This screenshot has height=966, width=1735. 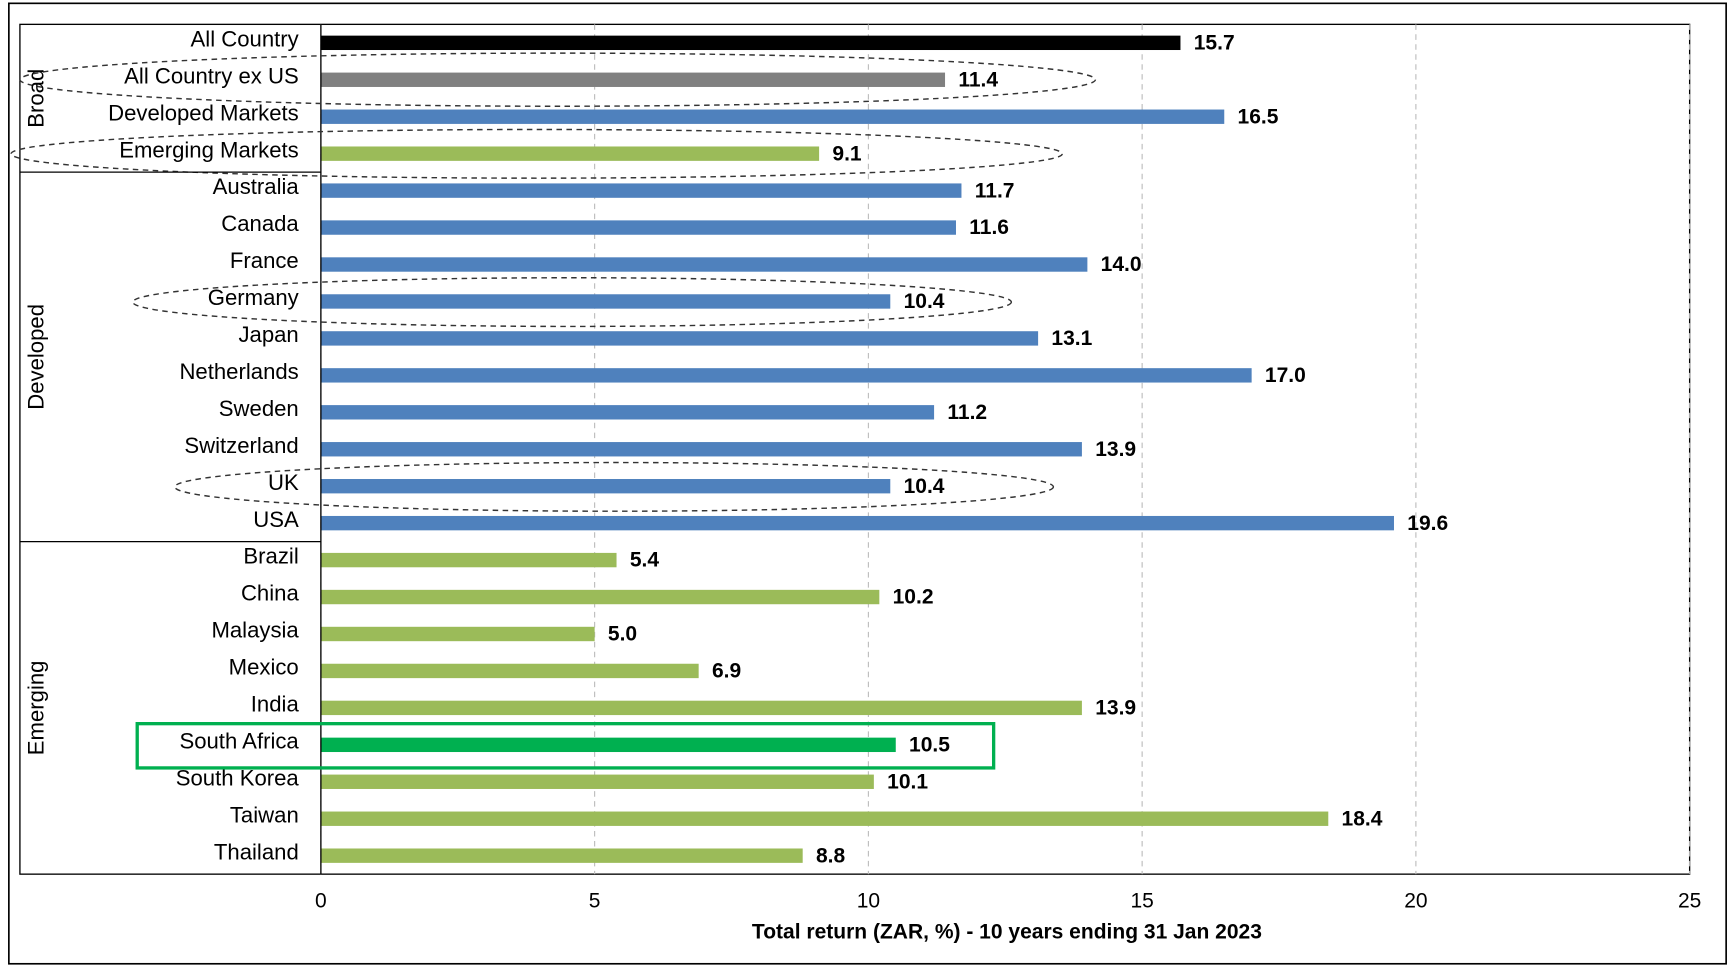 What do you see at coordinates (1071, 338) in the screenshot?
I see `value-label: 13.1` at bounding box center [1071, 338].